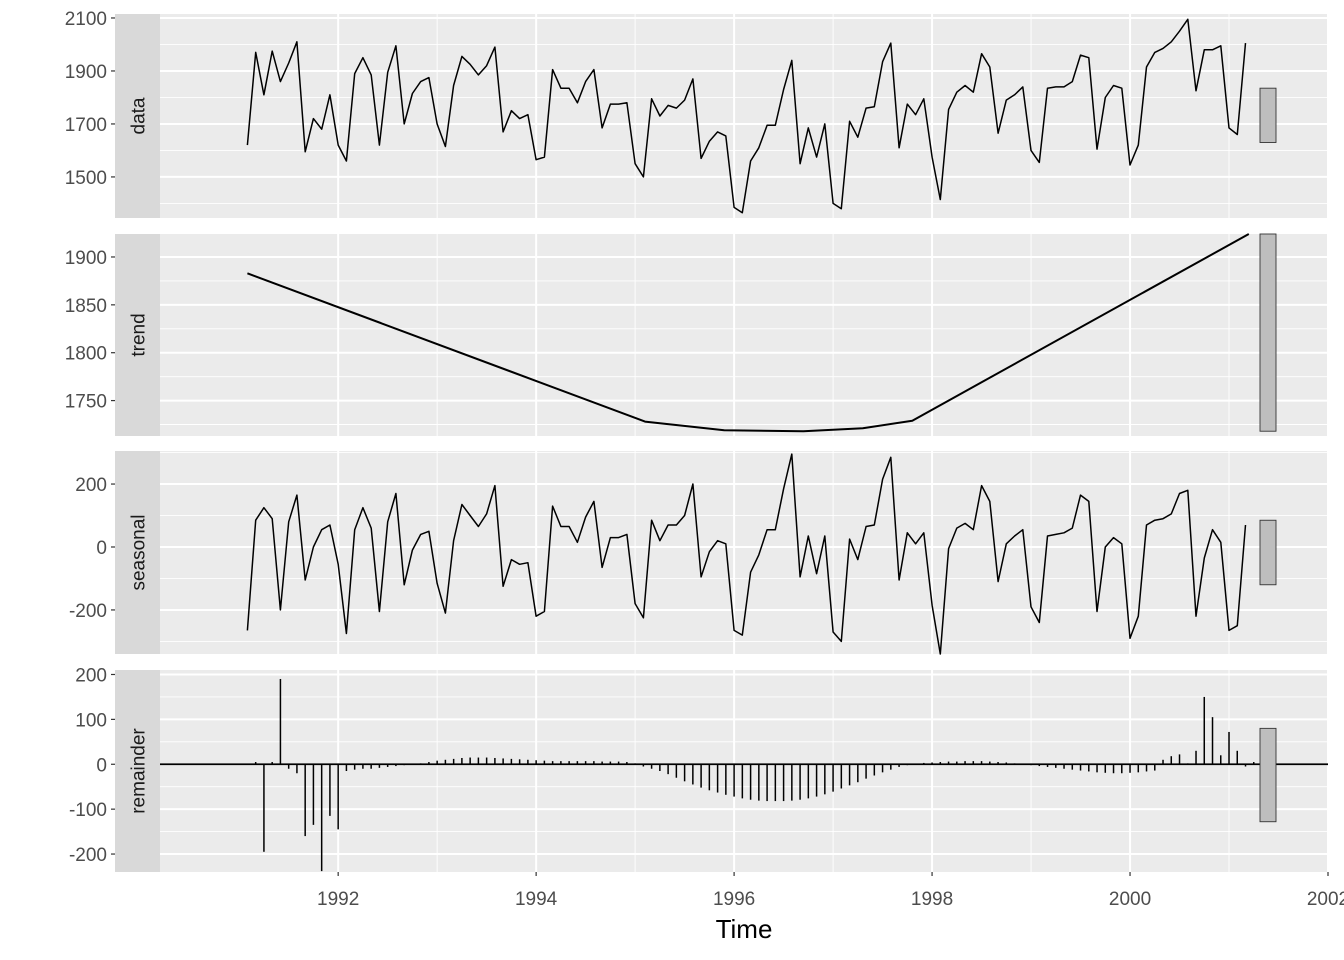 This screenshot has width=1344, height=960. What do you see at coordinates (86, 19) in the screenshot?
I see `y-tick-label: 2100` at bounding box center [86, 19].